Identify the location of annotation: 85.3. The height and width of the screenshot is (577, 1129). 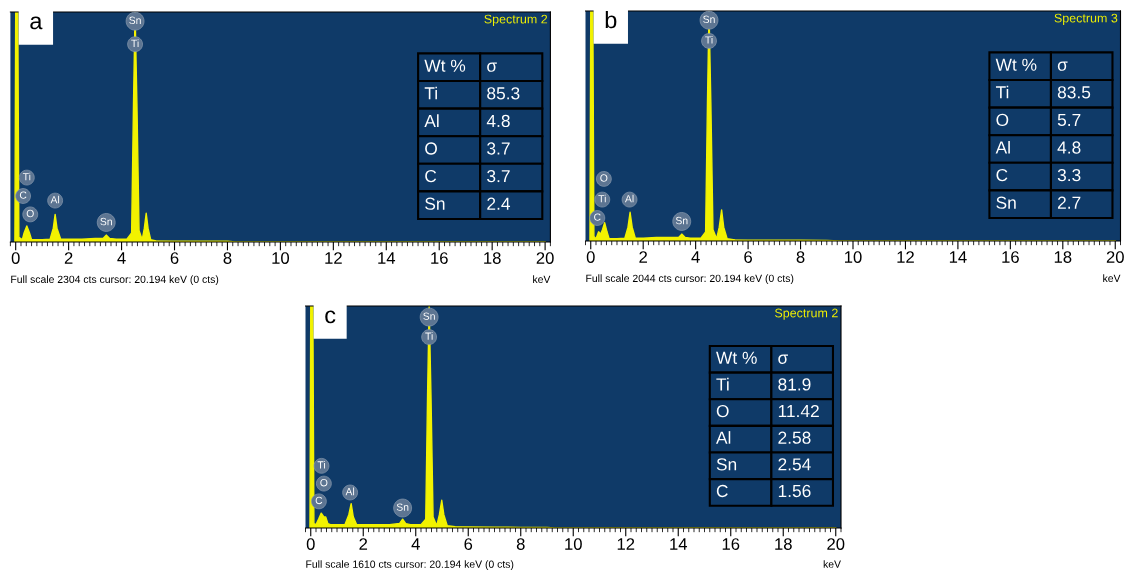
(503, 93).